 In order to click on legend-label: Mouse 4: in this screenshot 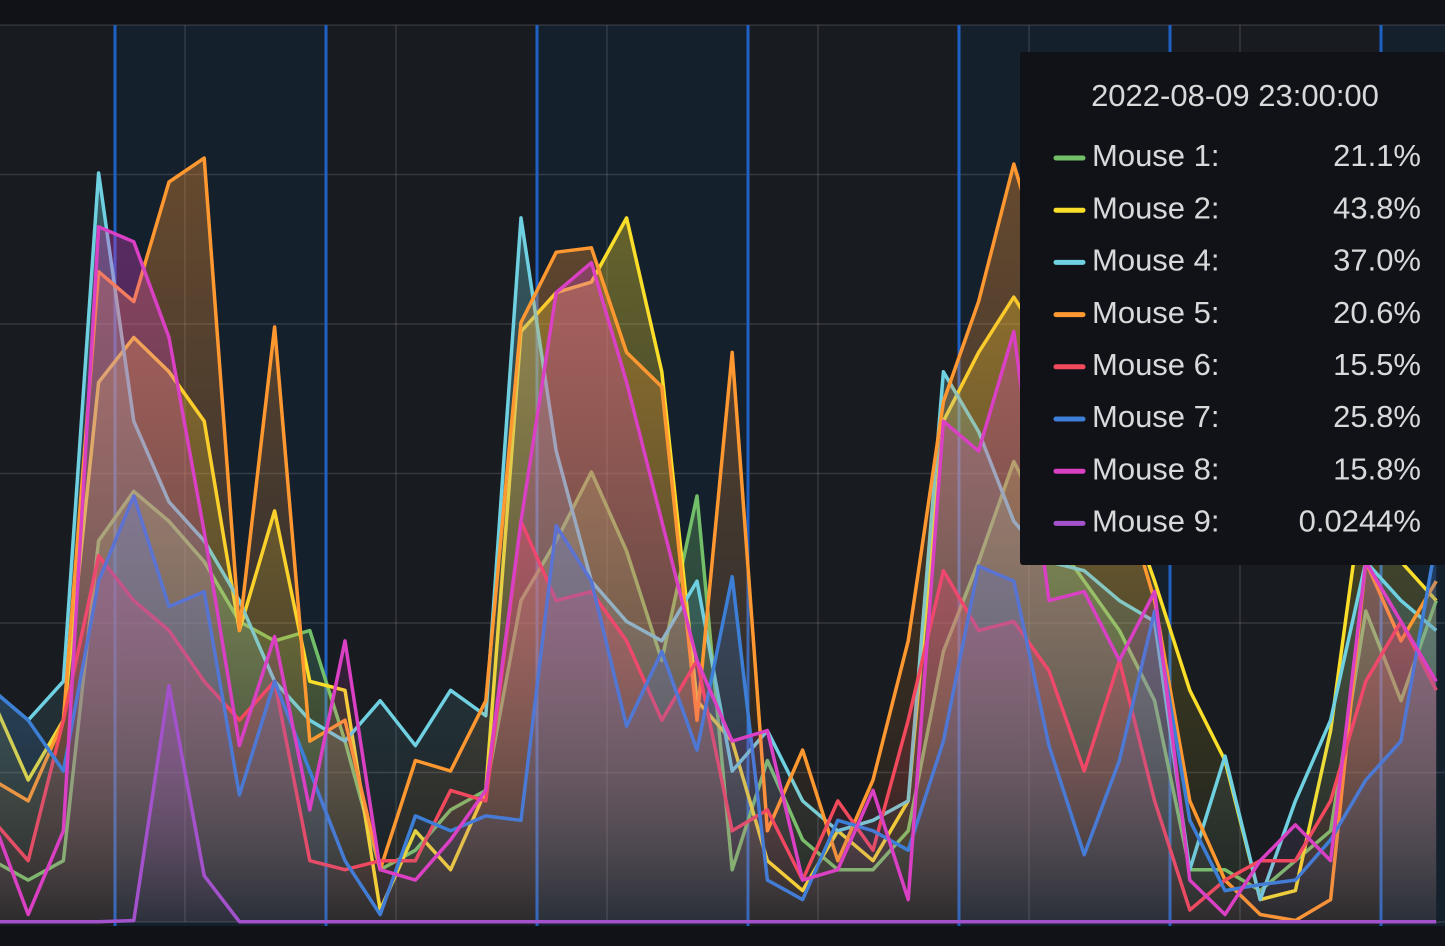, I will do `click(1156, 260)`.